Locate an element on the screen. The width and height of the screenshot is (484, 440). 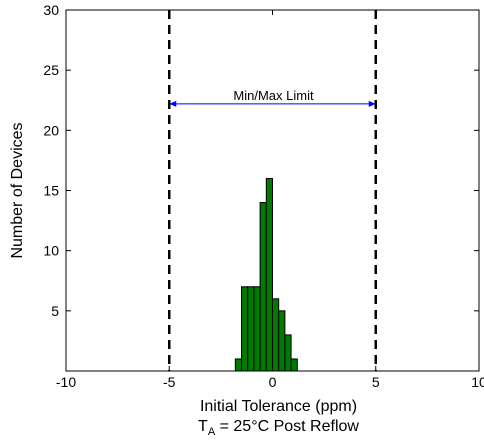
min-max-limit-label: Min/Max Limit is located at coordinates (273, 95).